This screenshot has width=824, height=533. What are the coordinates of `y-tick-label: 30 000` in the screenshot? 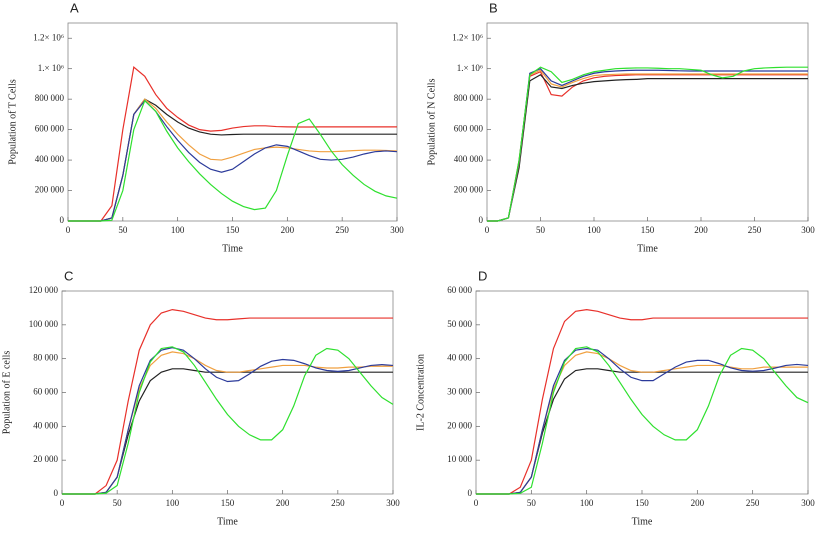 It's located at (459, 392).